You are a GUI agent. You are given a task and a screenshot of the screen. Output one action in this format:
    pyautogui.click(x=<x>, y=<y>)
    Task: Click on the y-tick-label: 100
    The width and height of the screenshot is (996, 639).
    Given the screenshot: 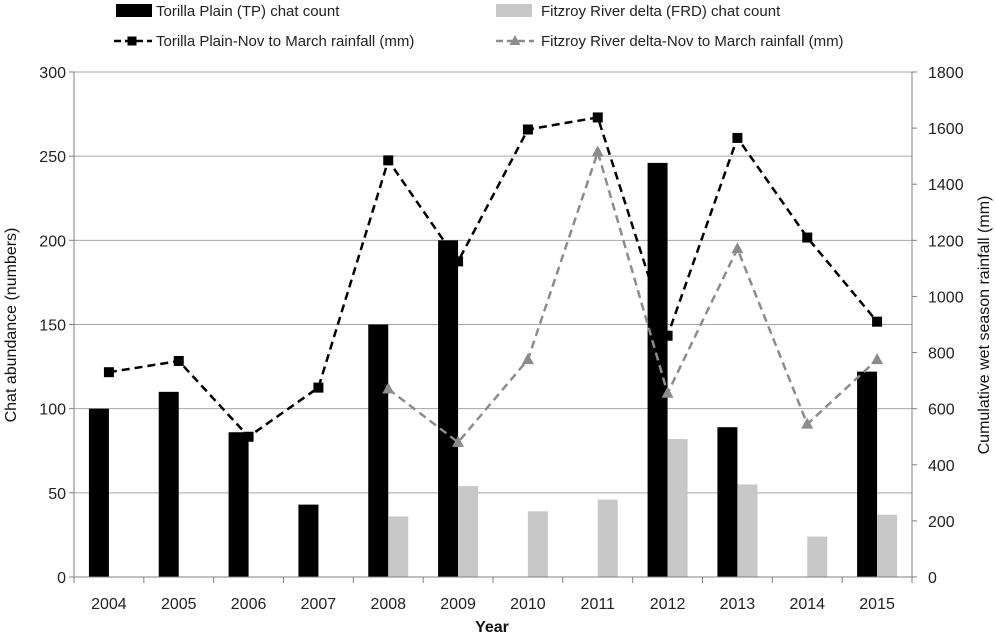 What is the action you would take?
    pyautogui.click(x=52, y=410)
    